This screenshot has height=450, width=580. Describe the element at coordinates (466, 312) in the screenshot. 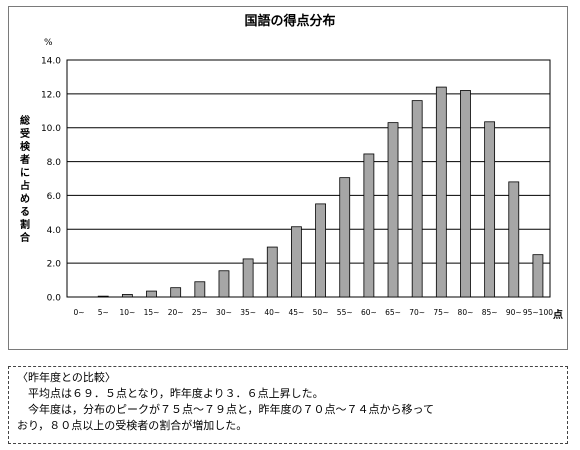

I see `x-tick-label: 80~` at that location.